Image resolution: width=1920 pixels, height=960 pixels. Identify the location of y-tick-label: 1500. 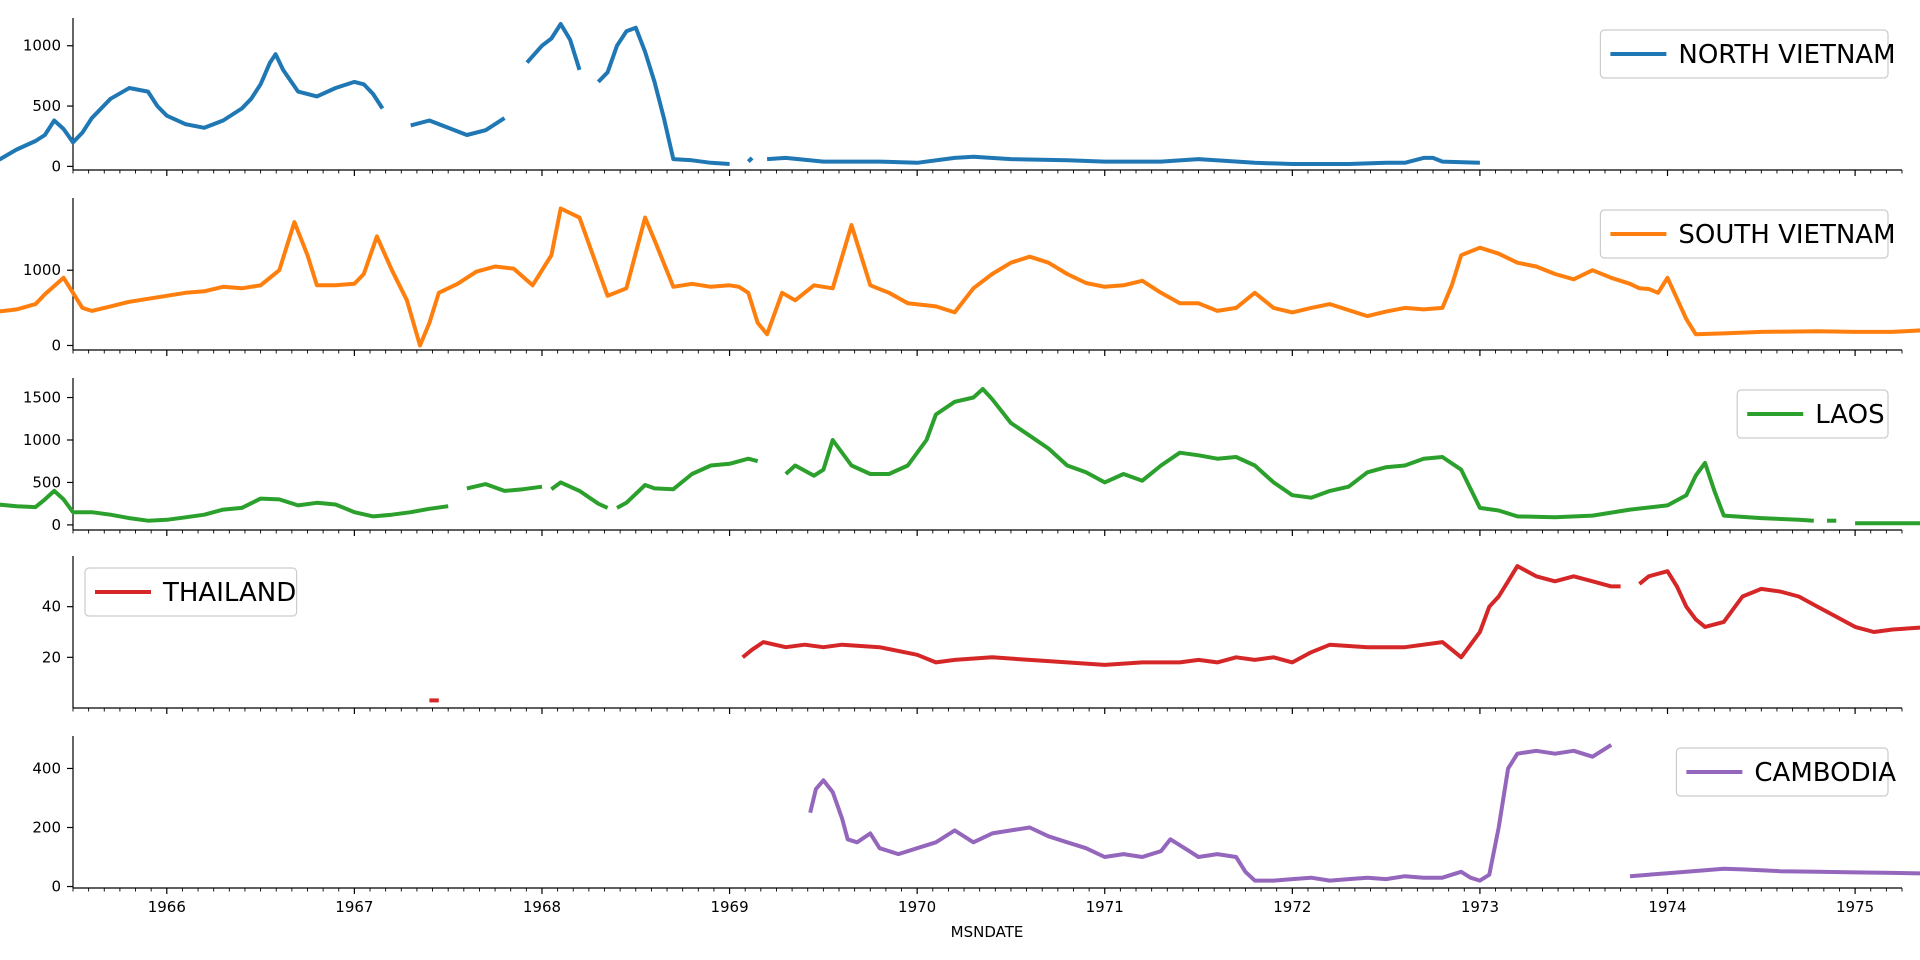
(42, 398).